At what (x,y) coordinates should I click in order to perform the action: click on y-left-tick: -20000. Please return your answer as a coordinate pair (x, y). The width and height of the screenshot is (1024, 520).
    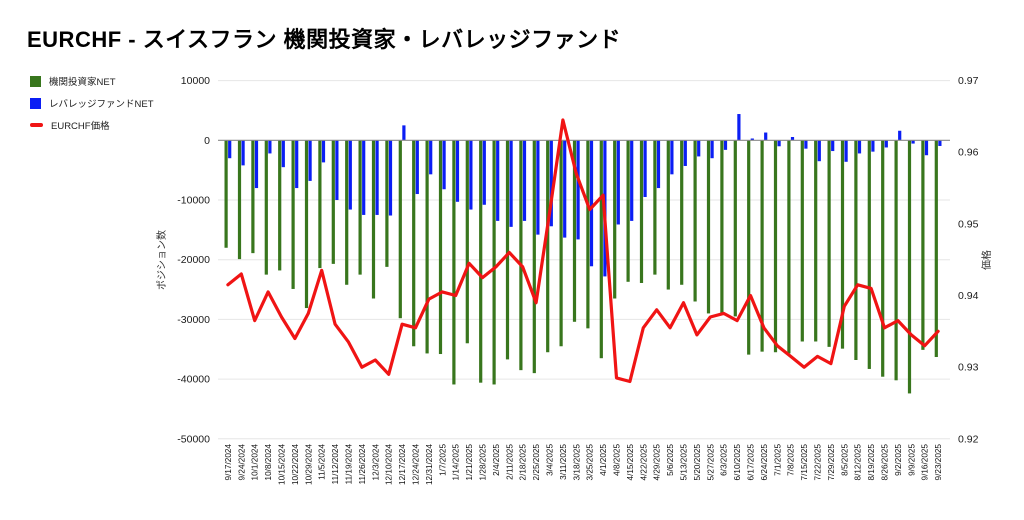
    Looking at the image, I should click on (193, 260).